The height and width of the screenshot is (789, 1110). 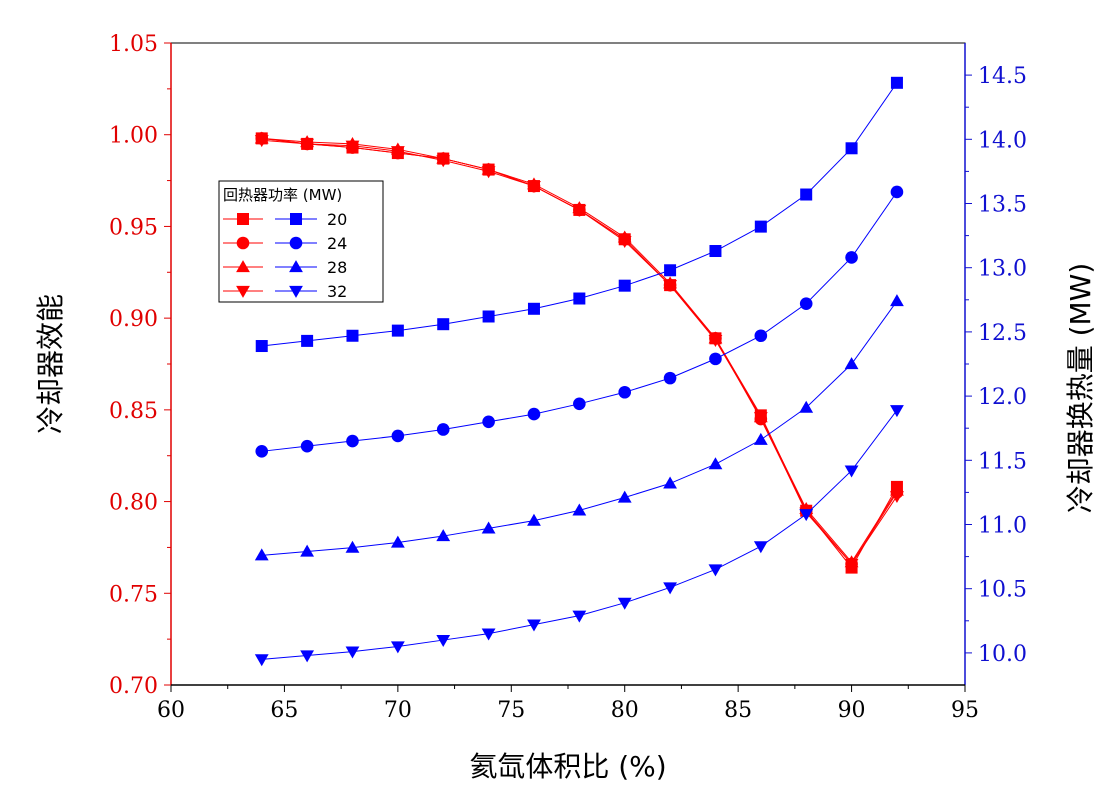 What do you see at coordinates (133, 319) in the screenshot?
I see `y-left-tick-label: 0.90` at bounding box center [133, 319].